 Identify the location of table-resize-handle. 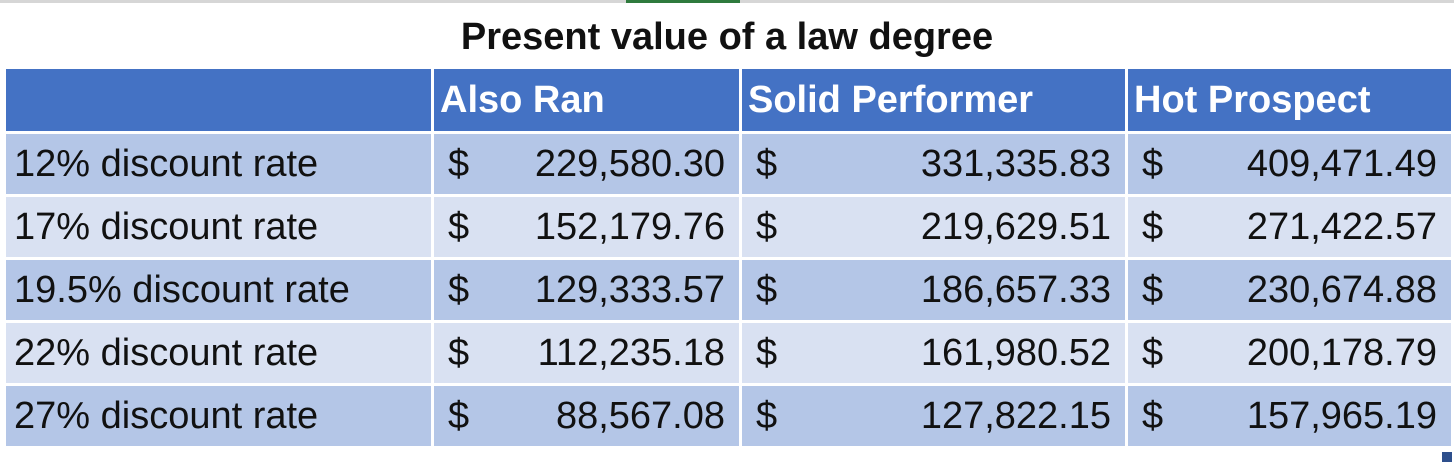
(1447, 457).